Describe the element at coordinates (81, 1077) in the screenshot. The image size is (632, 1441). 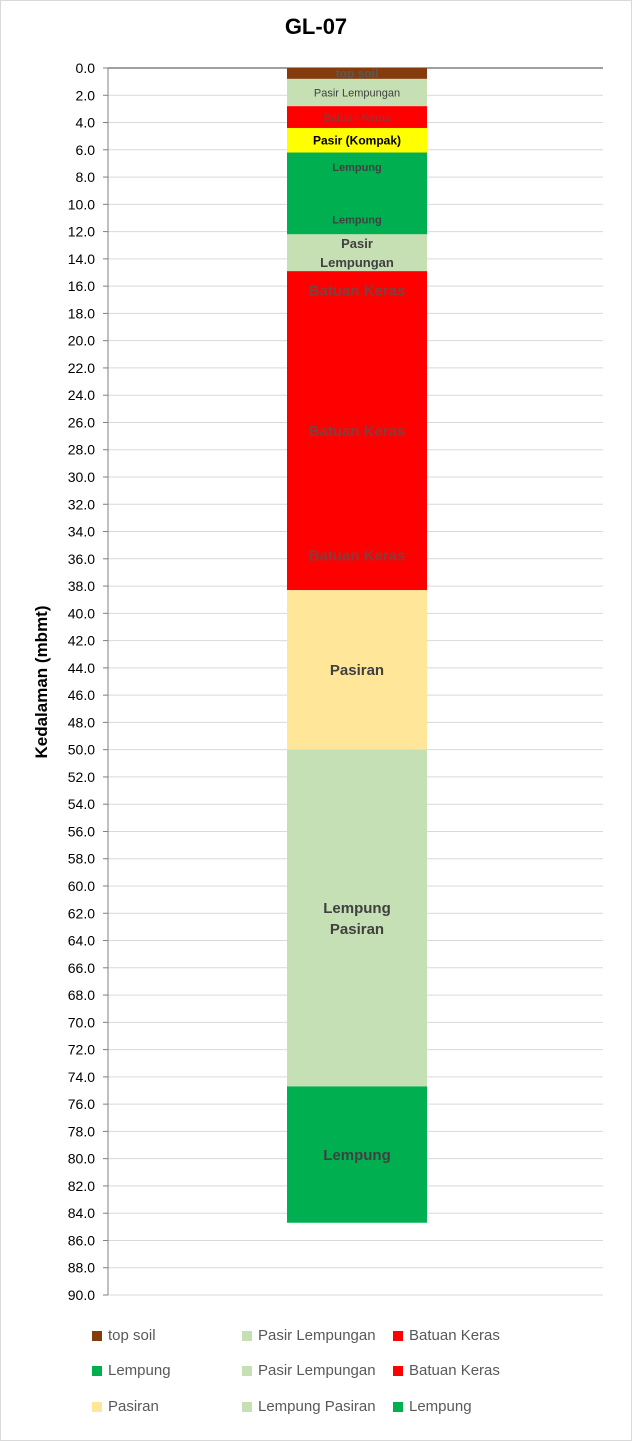
I see `y-tick-label: 74.0` at that location.